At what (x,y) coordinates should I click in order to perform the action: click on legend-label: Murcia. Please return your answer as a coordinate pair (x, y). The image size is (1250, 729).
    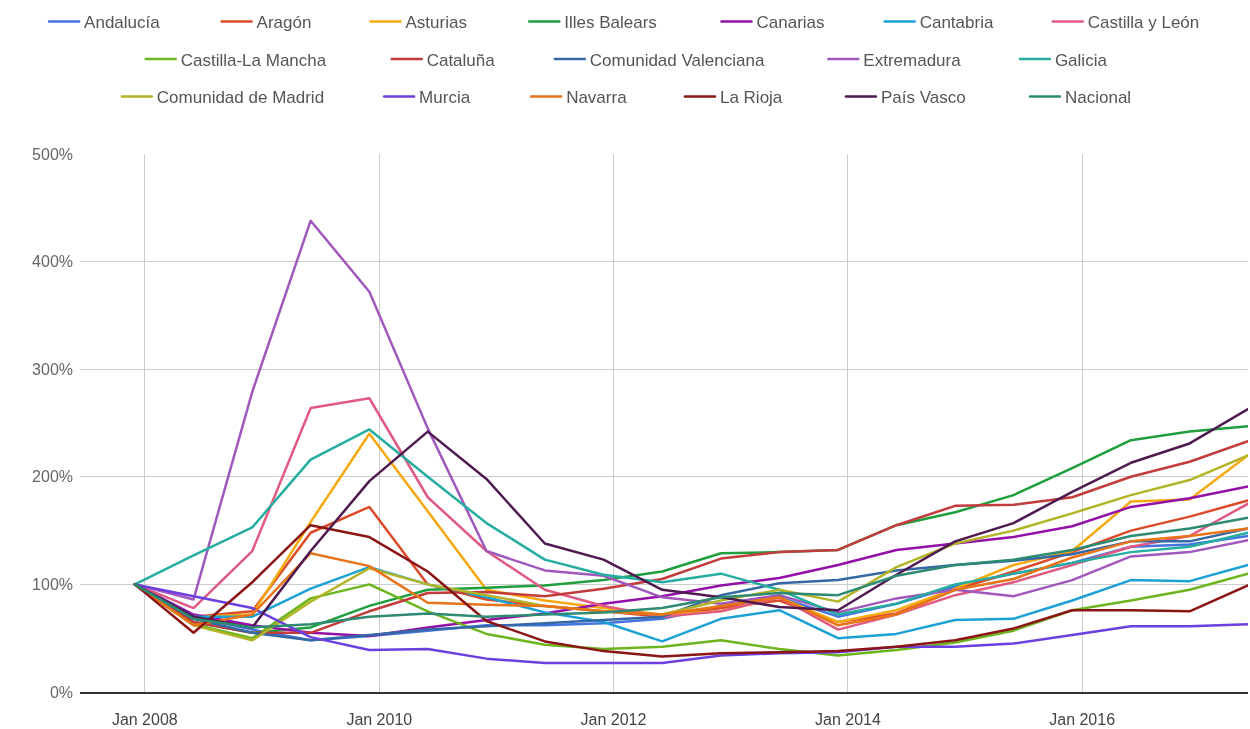
    Looking at the image, I should click on (445, 98).